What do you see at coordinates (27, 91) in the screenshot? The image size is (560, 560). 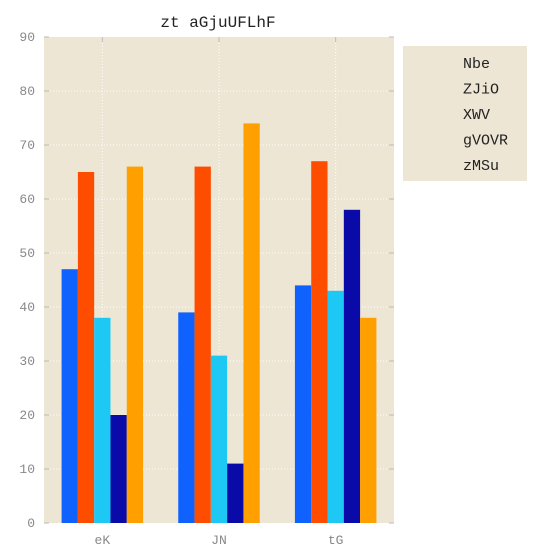 I see `y-tick-label: 80` at bounding box center [27, 91].